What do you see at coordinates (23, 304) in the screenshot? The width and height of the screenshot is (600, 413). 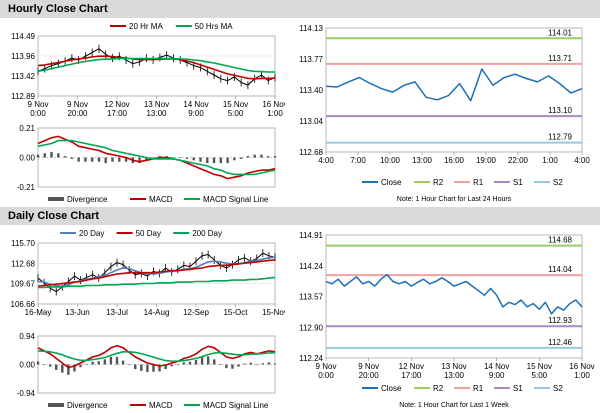 I see `price-y-tick: 106.66` at bounding box center [23, 304].